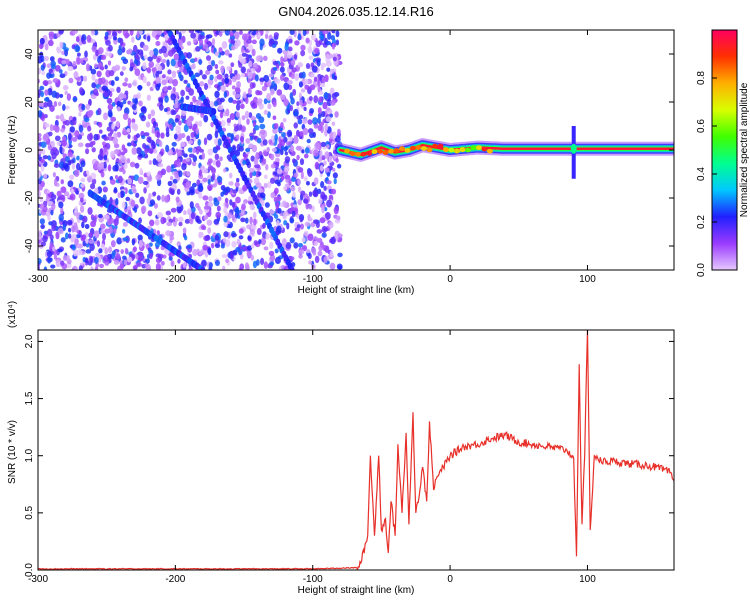 The image size is (750, 600). Describe the element at coordinates (701, 126) in the screenshot. I see `colorbar-tick-label: 0.6` at that location.